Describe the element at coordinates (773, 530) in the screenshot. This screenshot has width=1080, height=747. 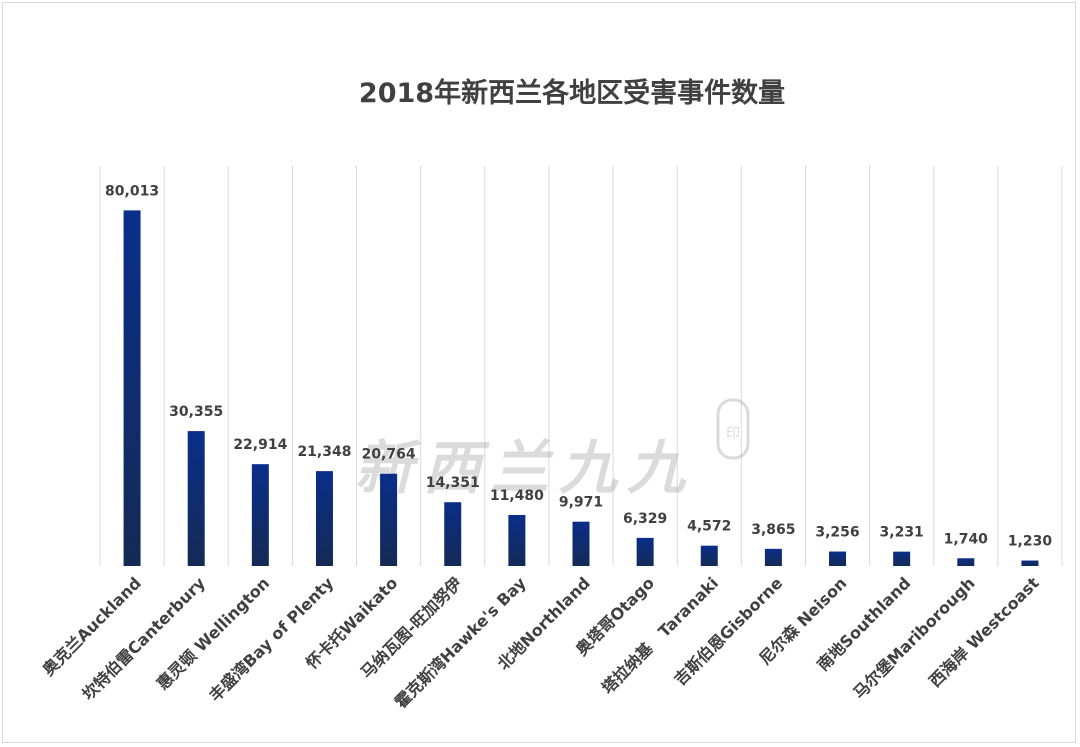
I see `data-label-10: 3,865` at that location.